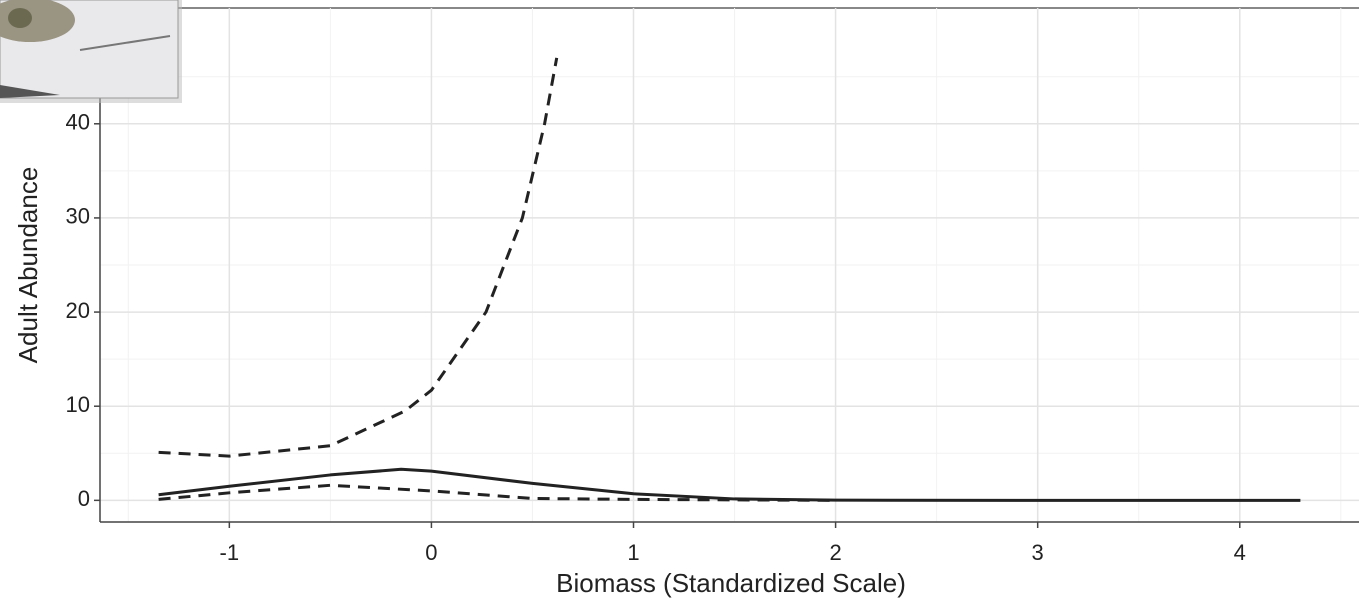  I want to click on x-tick-label: 0, so click(431, 552).